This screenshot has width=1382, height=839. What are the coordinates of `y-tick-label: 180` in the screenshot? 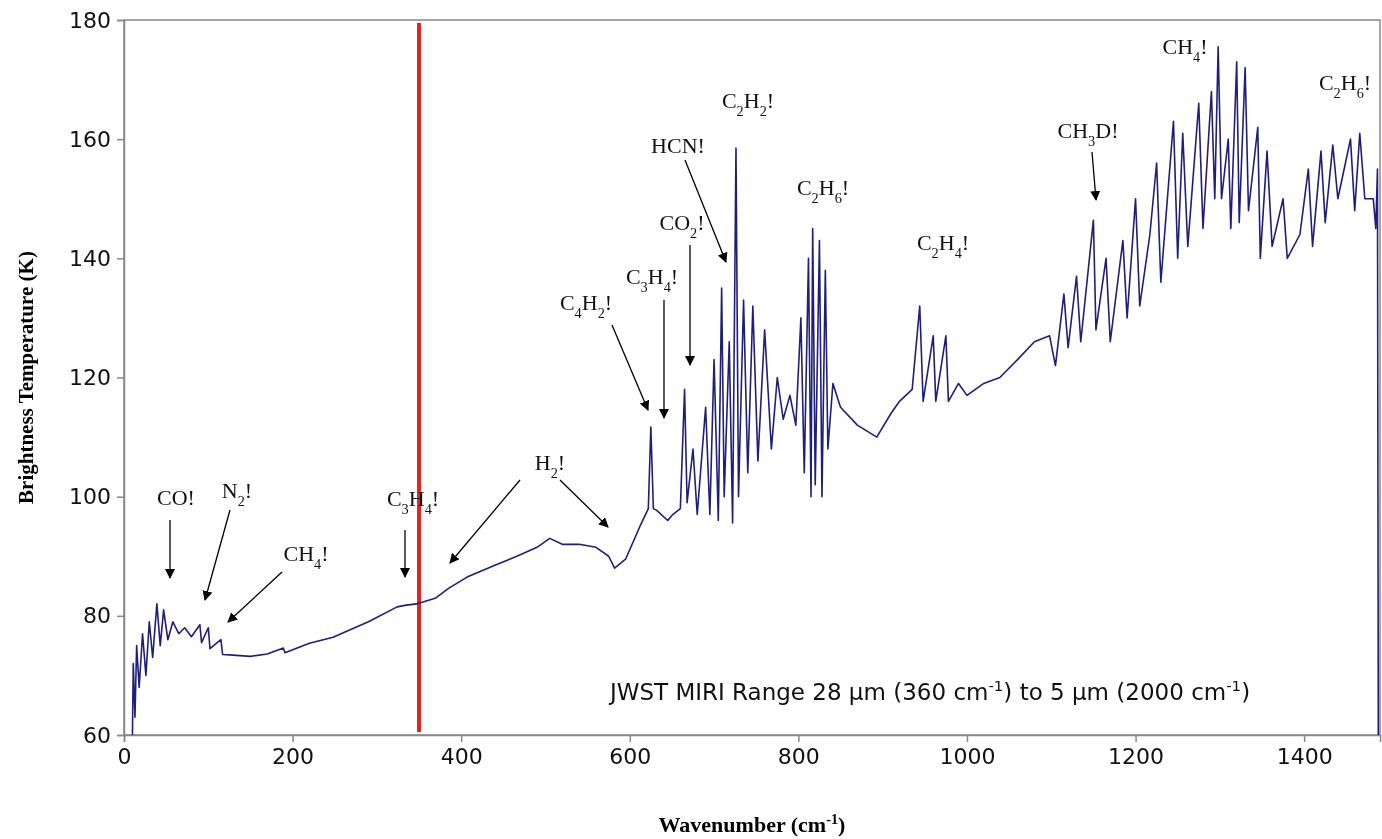 It's located at (90, 20).